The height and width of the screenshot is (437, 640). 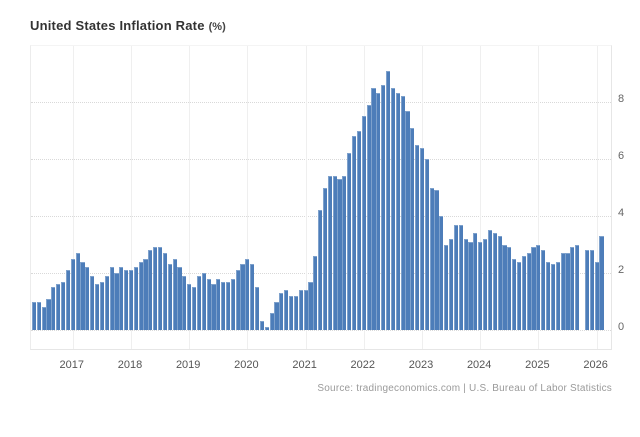 What do you see at coordinates (621, 99) in the screenshot?
I see `y-axis-label-8: 8` at bounding box center [621, 99].